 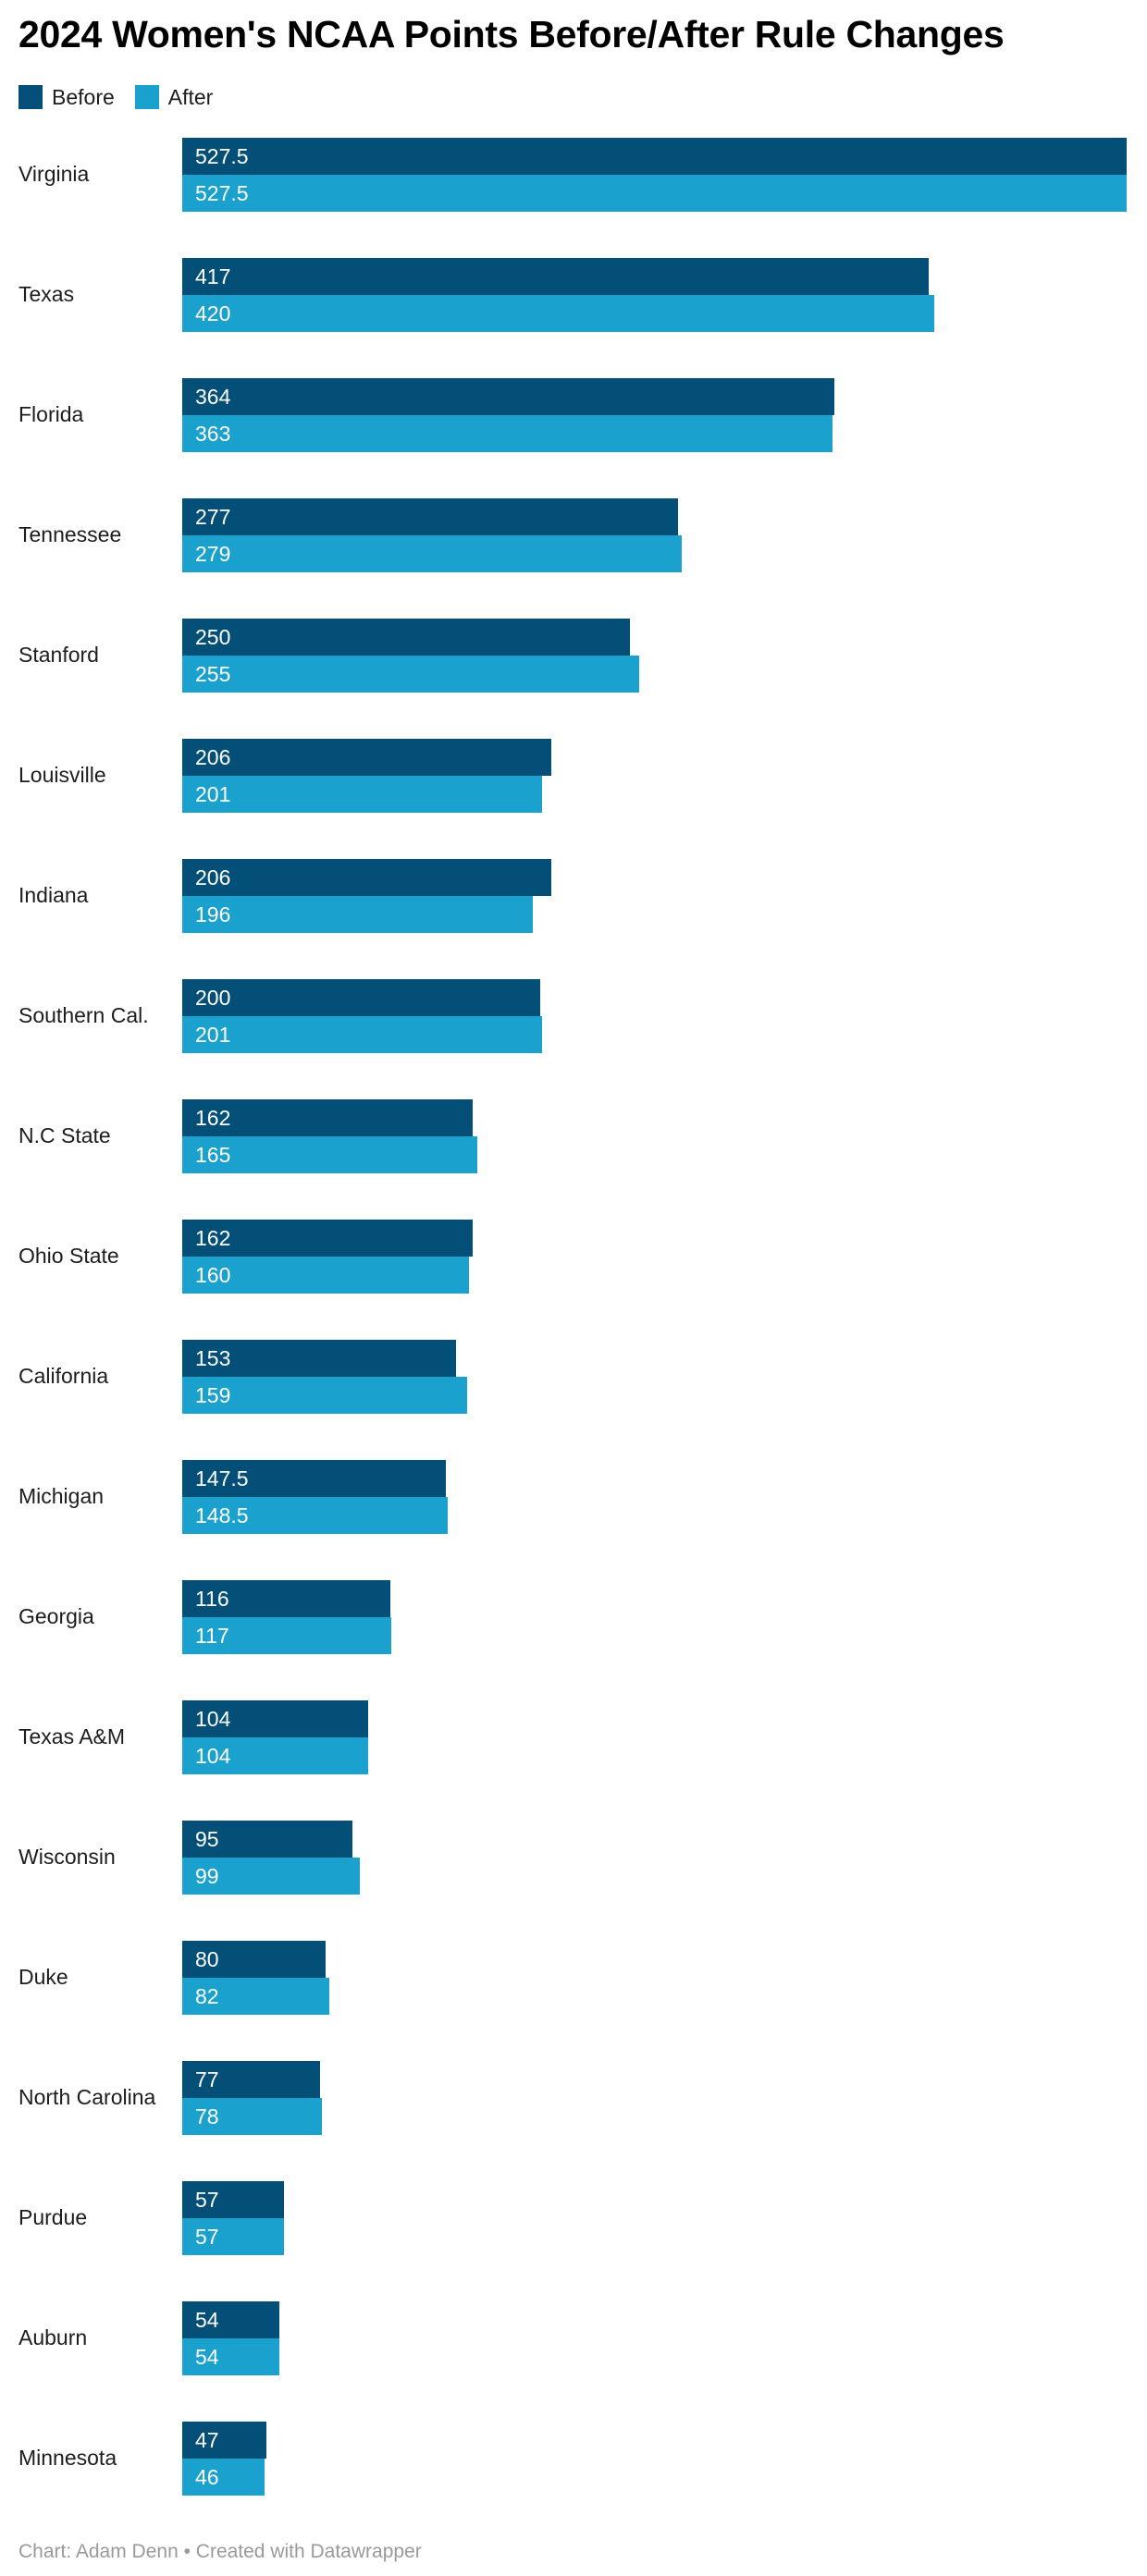 I want to click on bar-after-value: 196, so click(x=213, y=914).